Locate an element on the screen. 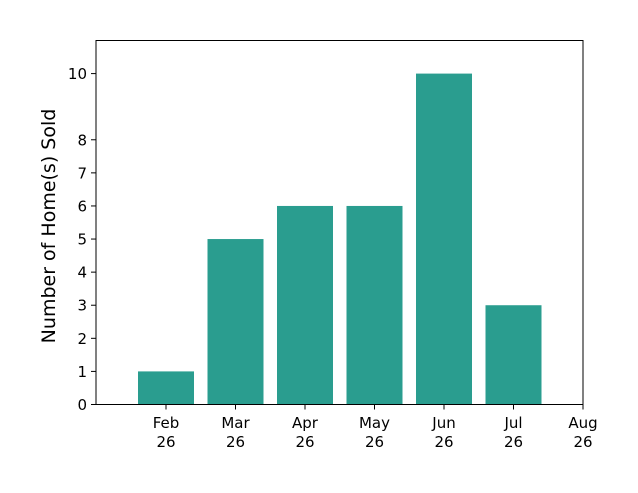 Image resolution: width=638 pixels, height=493 pixels. y-axis-title: Number of Home(s) Sold is located at coordinates (49, 226).